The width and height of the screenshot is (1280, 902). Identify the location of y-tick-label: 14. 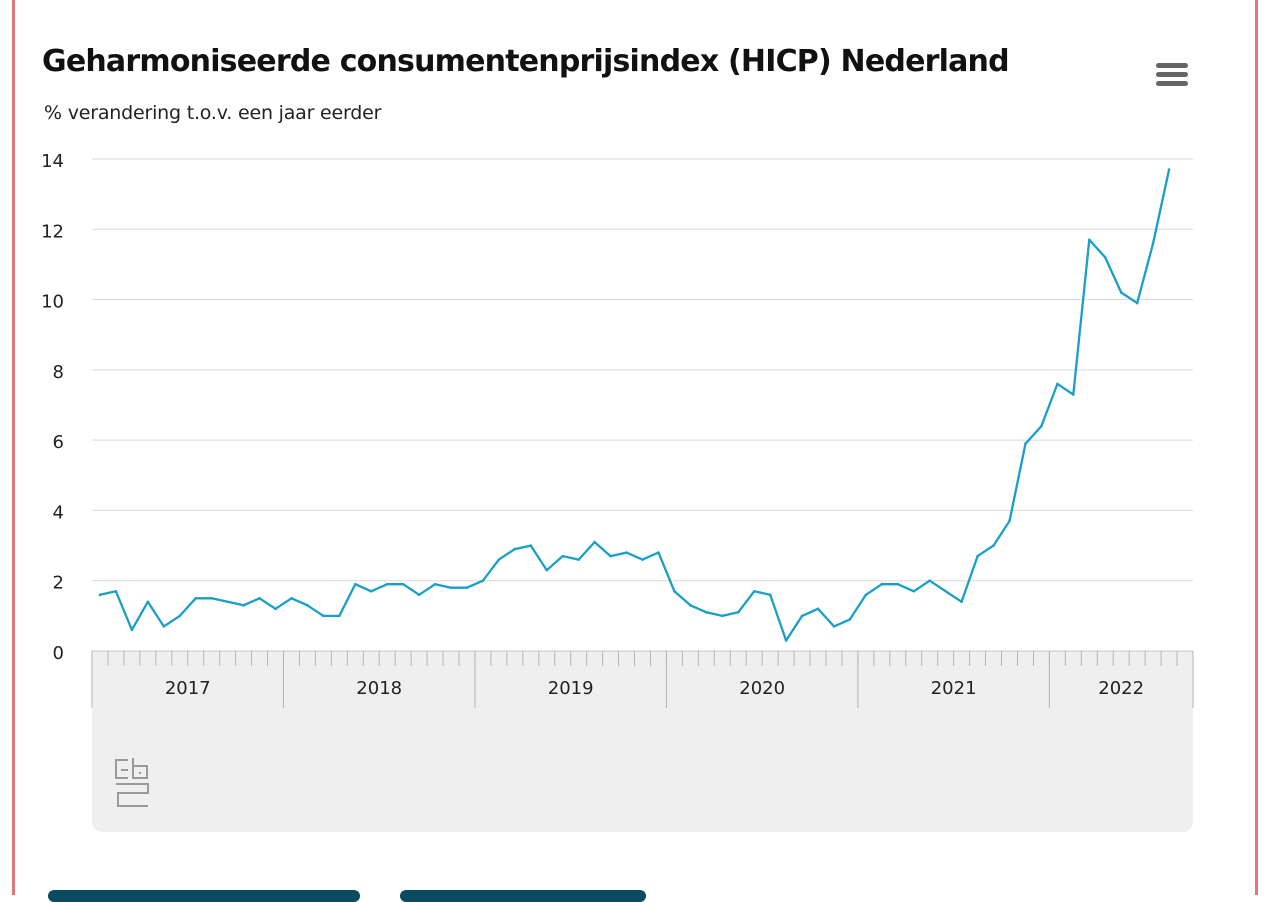
(52, 161).